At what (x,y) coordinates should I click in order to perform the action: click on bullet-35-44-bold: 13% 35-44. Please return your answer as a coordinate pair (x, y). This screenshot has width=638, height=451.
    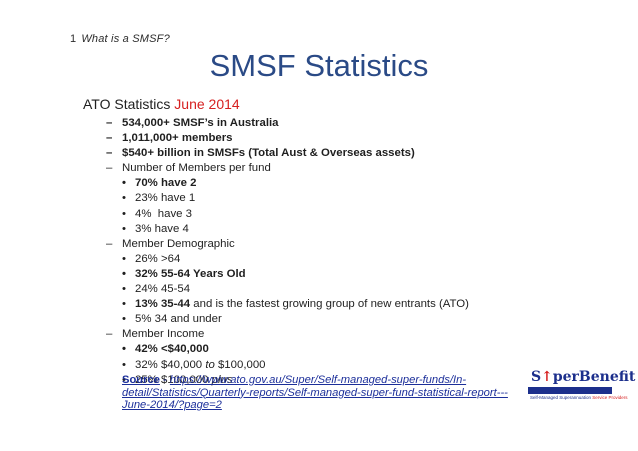
    Looking at the image, I should click on (163, 304).